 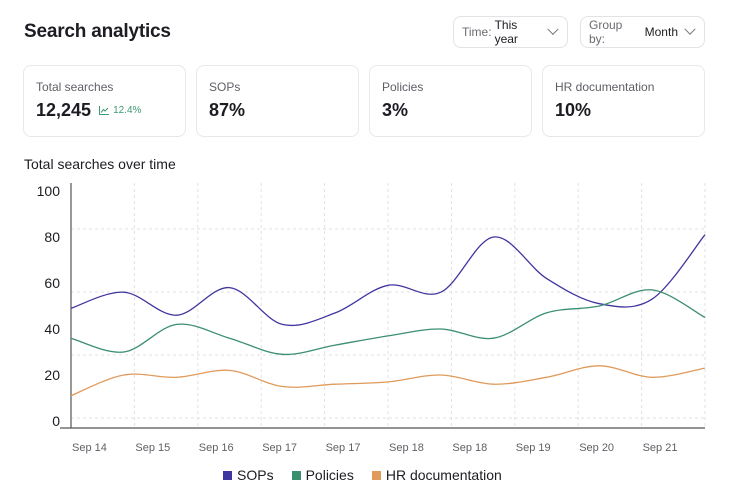 I want to click on stat-value: 87%, so click(x=227, y=110).